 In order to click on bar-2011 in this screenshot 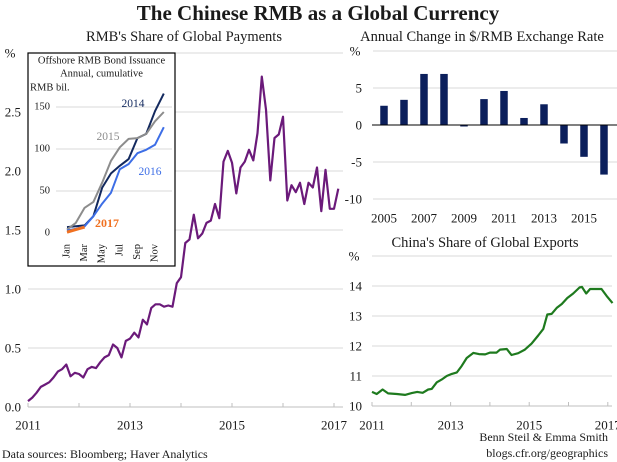, I will do `click(504, 107)`.